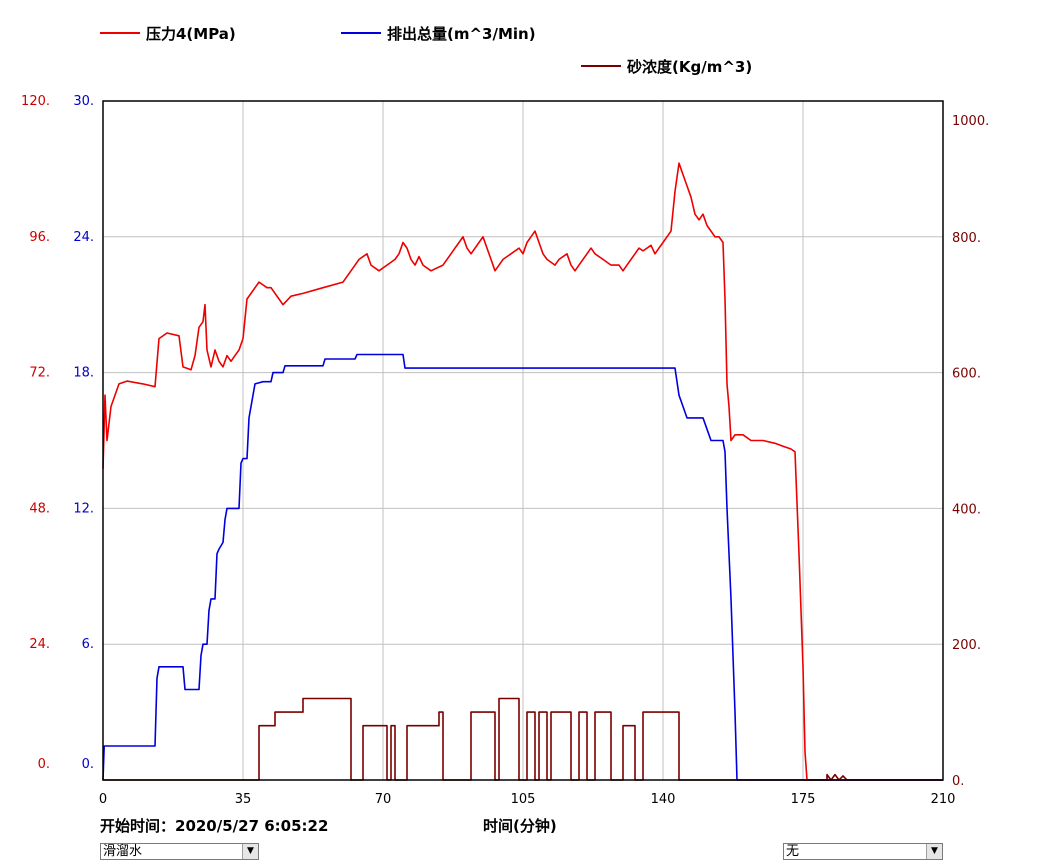  What do you see at coordinates (663, 799) in the screenshot?
I see `x-tick-label: 140` at bounding box center [663, 799].